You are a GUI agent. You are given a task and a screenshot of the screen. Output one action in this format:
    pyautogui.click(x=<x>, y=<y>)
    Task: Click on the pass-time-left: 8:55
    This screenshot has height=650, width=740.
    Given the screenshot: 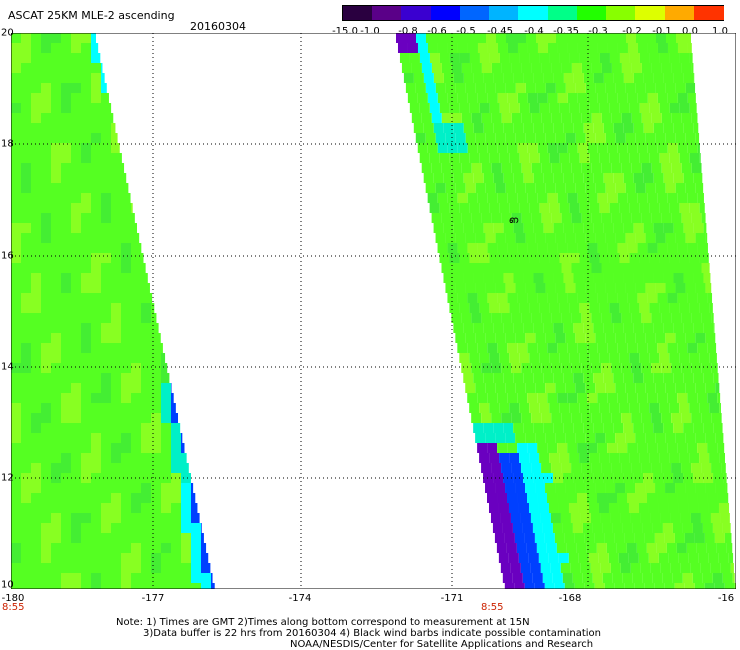 What is the action you would take?
    pyautogui.click(x=13, y=607)
    